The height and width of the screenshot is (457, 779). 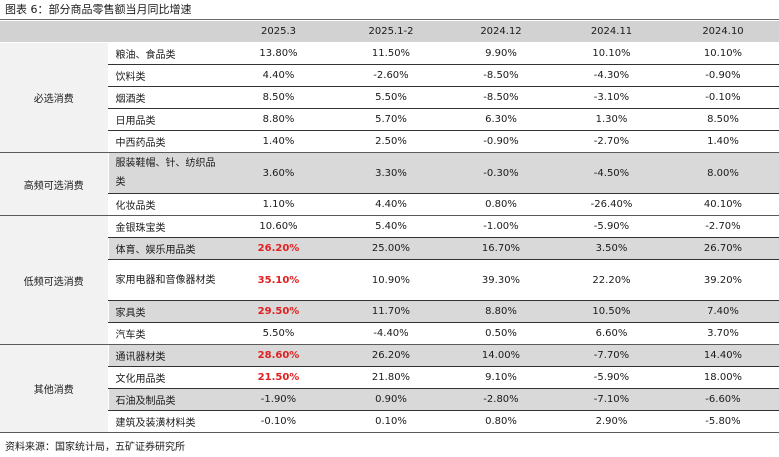 I want to click on value-cell: 39.20%, so click(x=723, y=280).